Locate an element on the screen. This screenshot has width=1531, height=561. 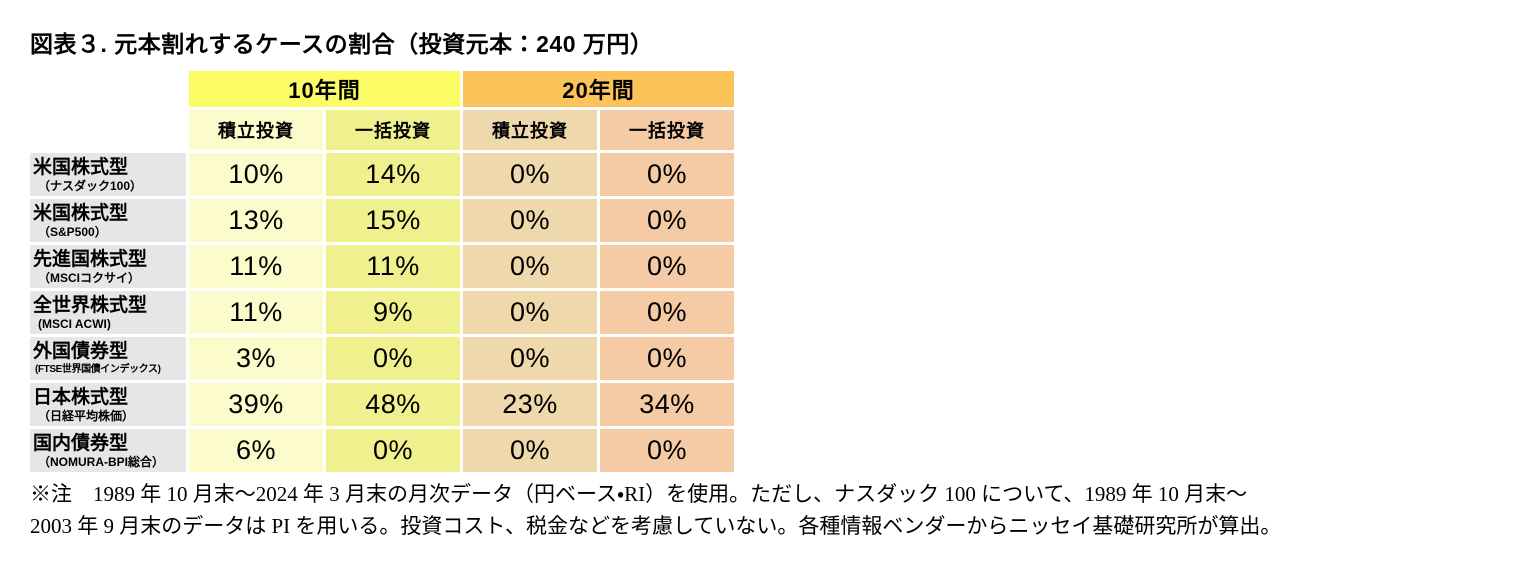
subheader-tsumitate-10yr: 積立投資 is located at coordinates (256, 130).